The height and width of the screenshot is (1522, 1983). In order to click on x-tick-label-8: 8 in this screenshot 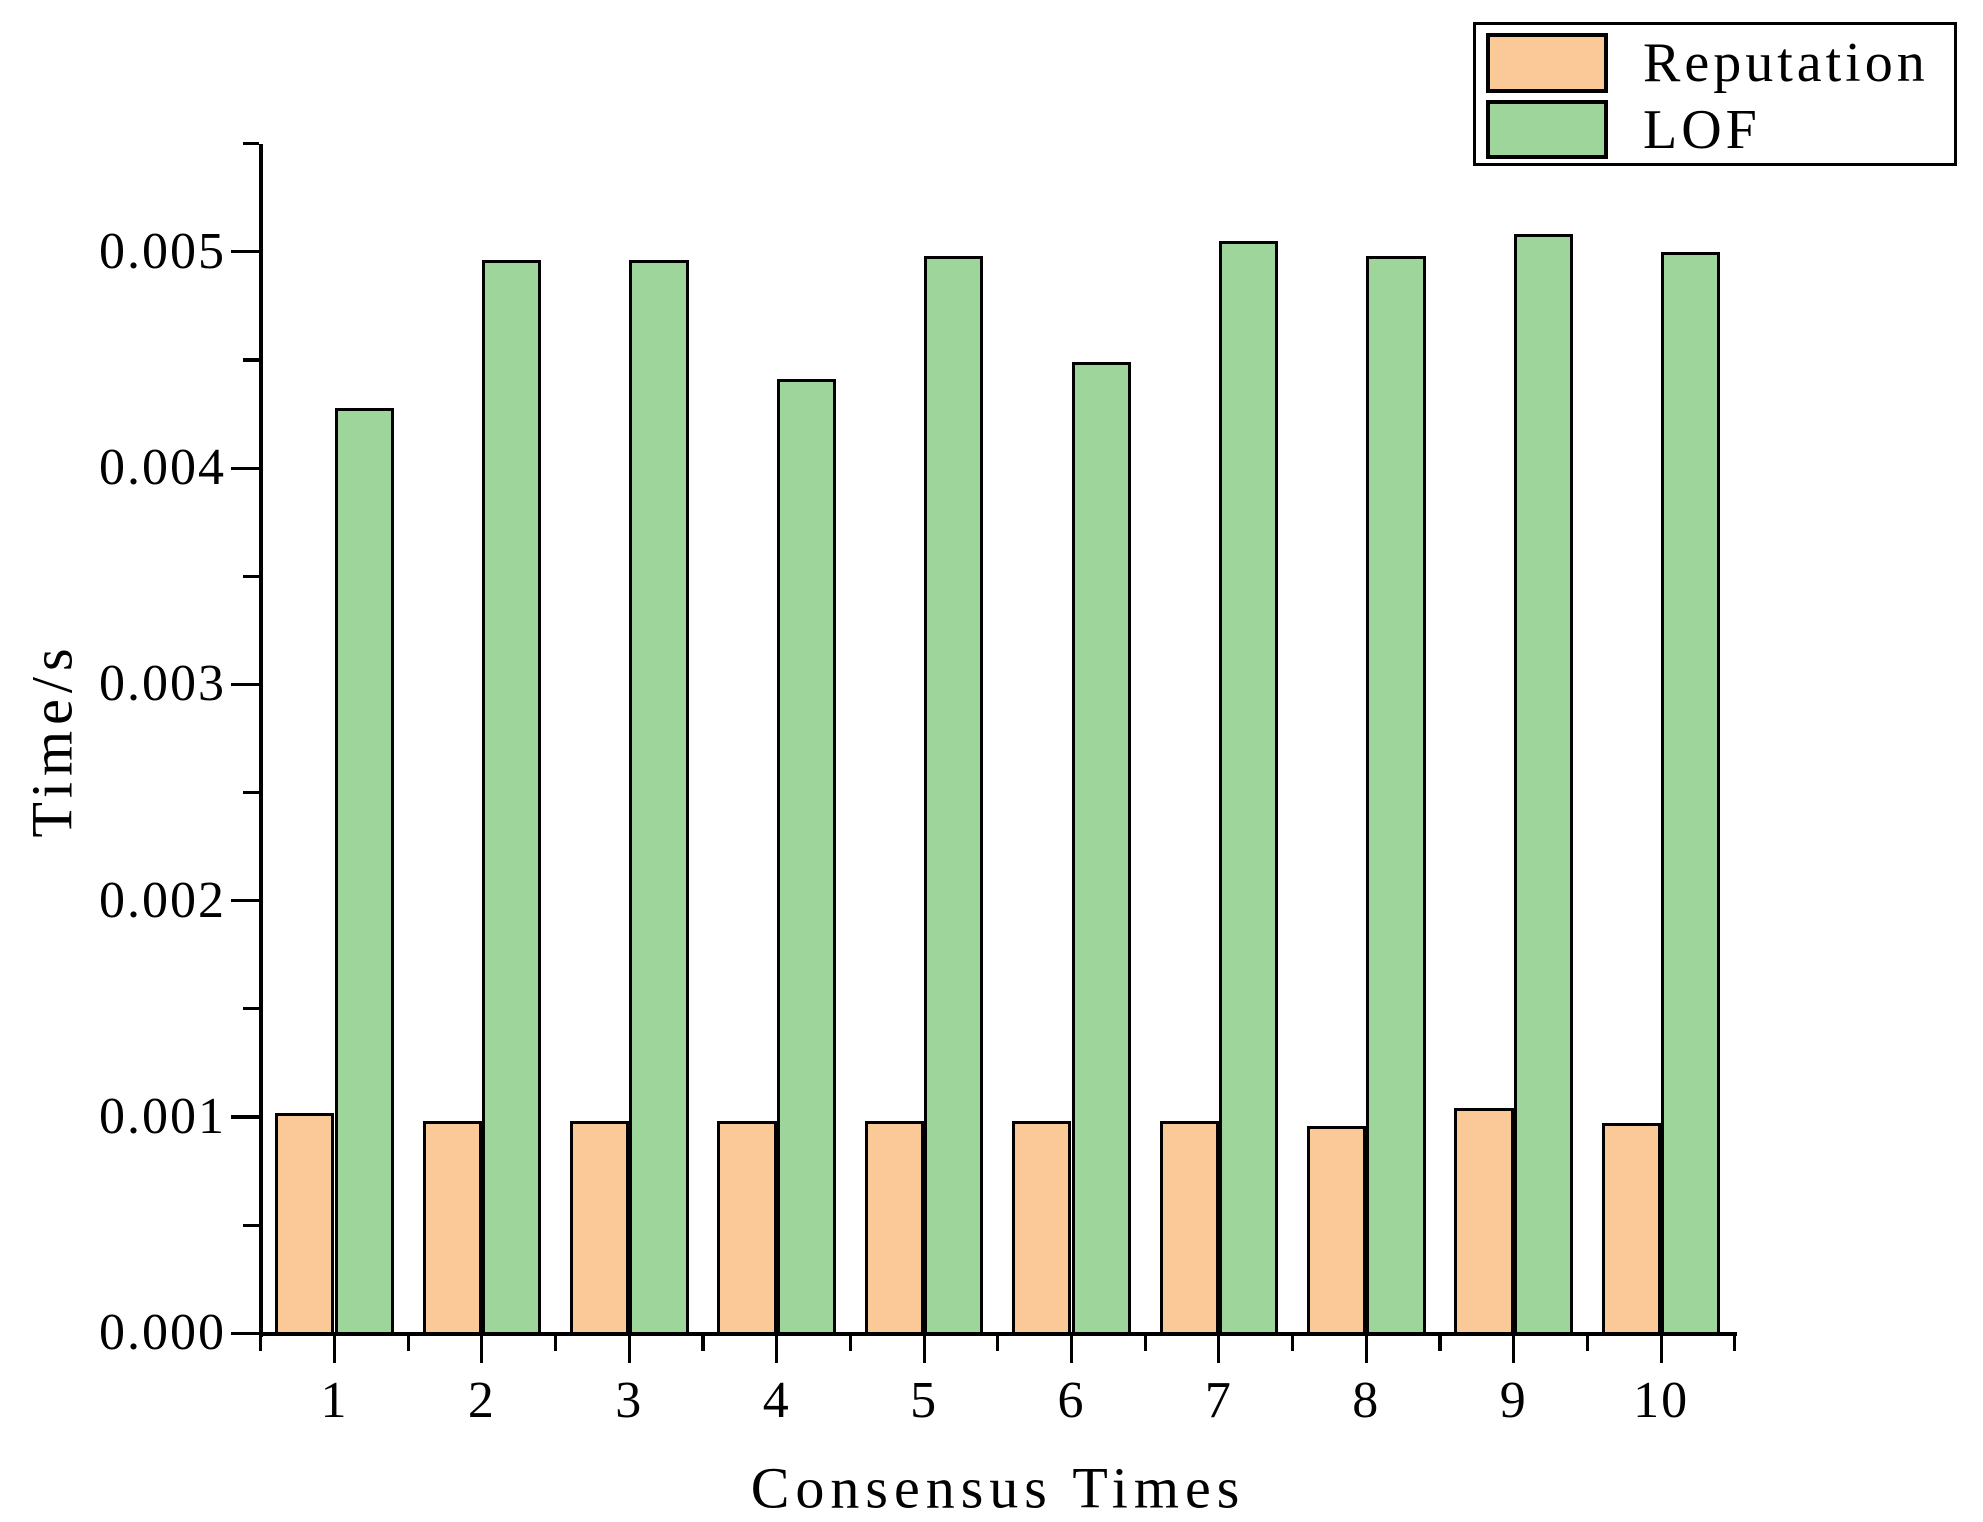, I will do `click(1366, 1400)`.